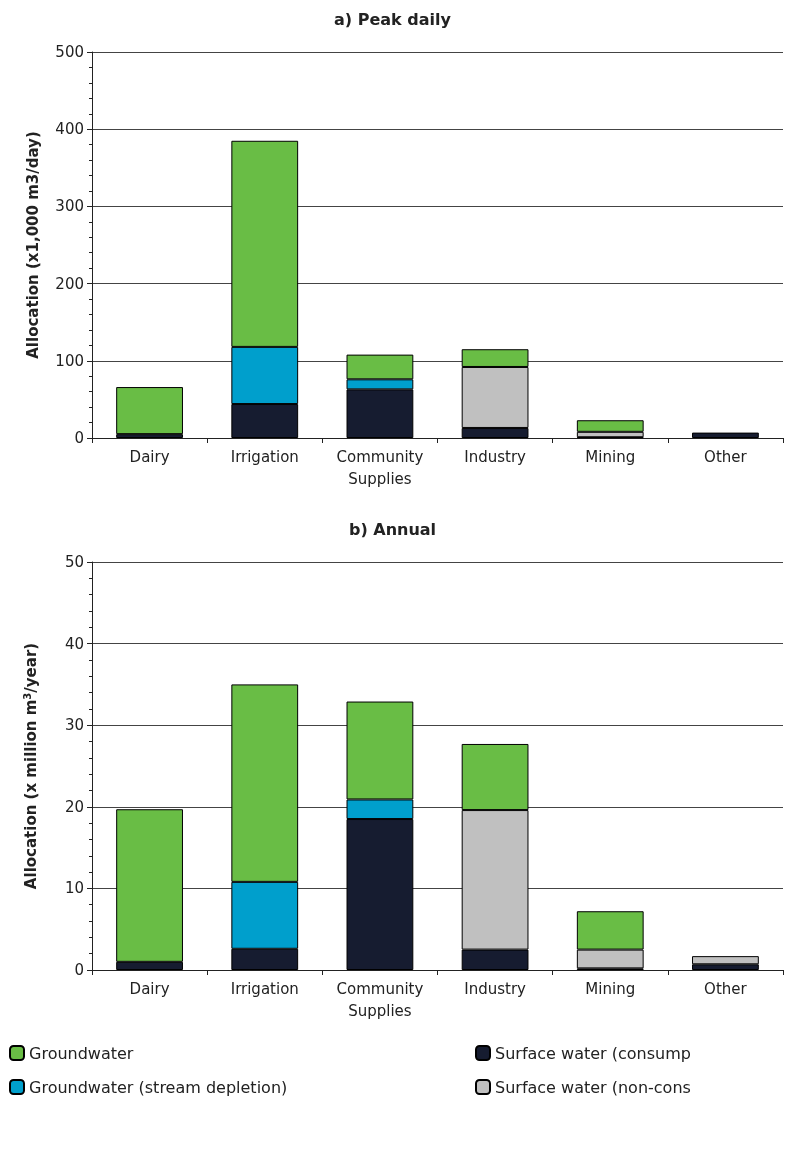  I want to click on legend-label: Groundwater, so click(81, 1053).